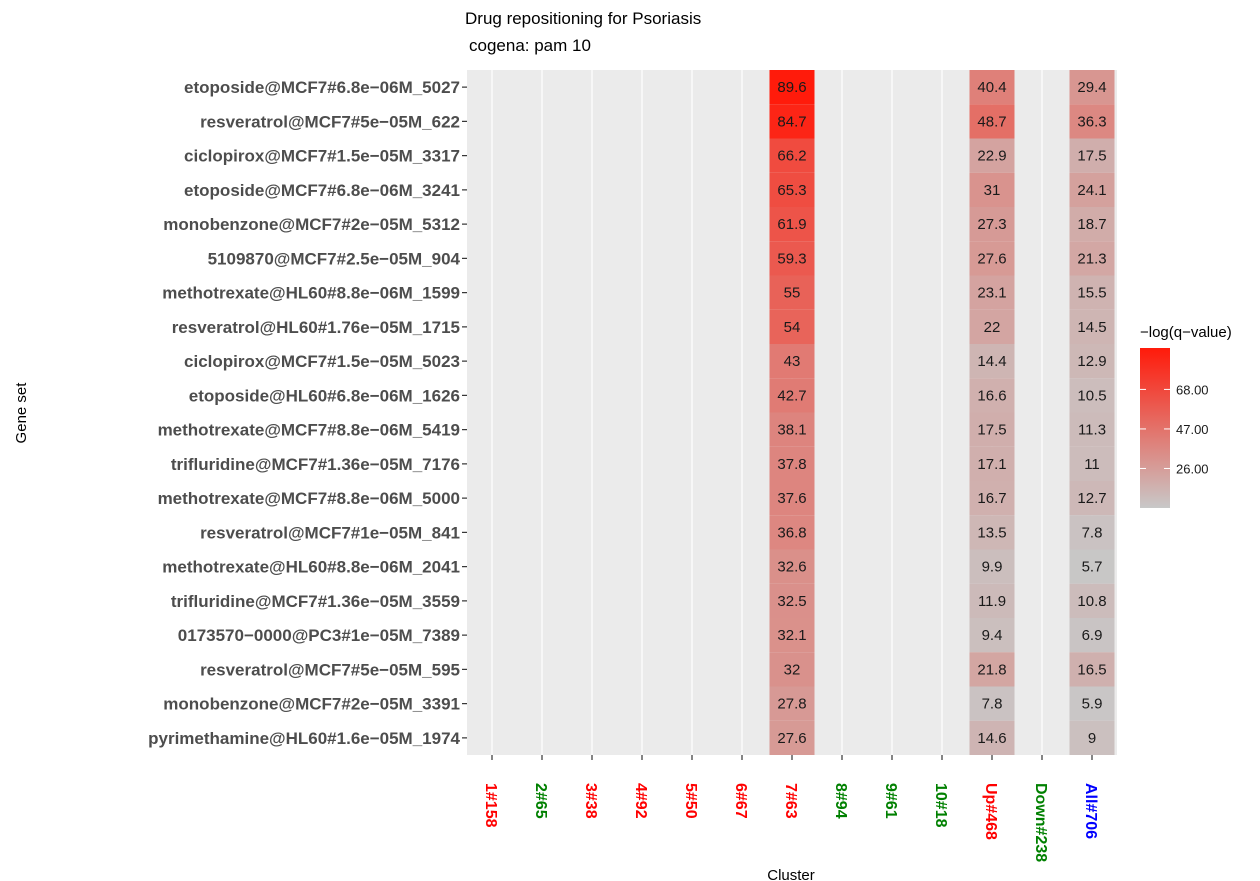 This screenshot has width=1260, height=881. Describe the element at coordinates (583, 18) in the screenshot. I see `chart-title: Drug repositioning for Psoriasis` at that location.